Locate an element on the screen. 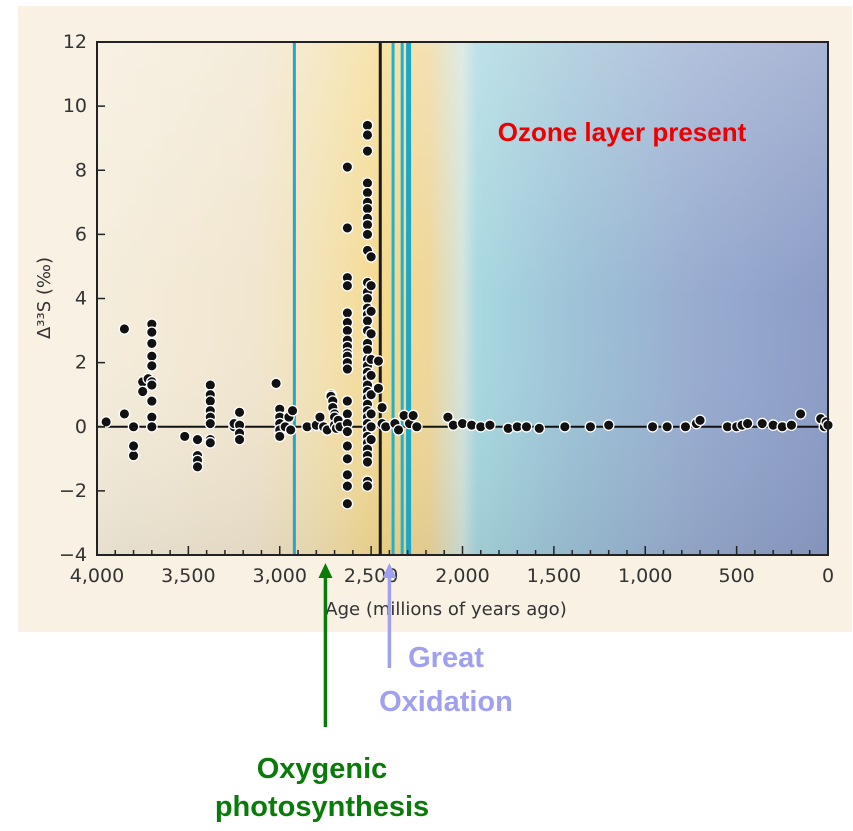 The height and width of the screenshot is (831, 853). x-tick-label: 3,500 is located at coordinates (188, 576).